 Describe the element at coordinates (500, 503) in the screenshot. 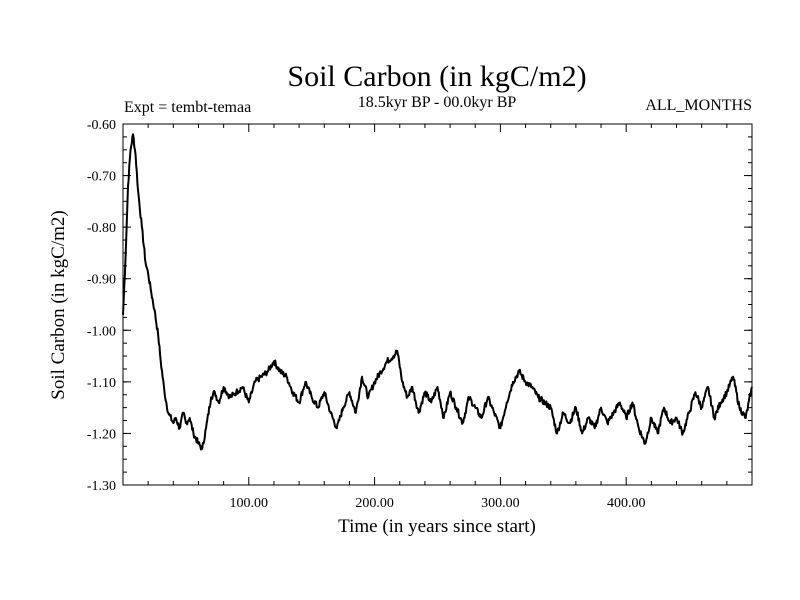

I see `x-tick-label: 300.00` at that location.